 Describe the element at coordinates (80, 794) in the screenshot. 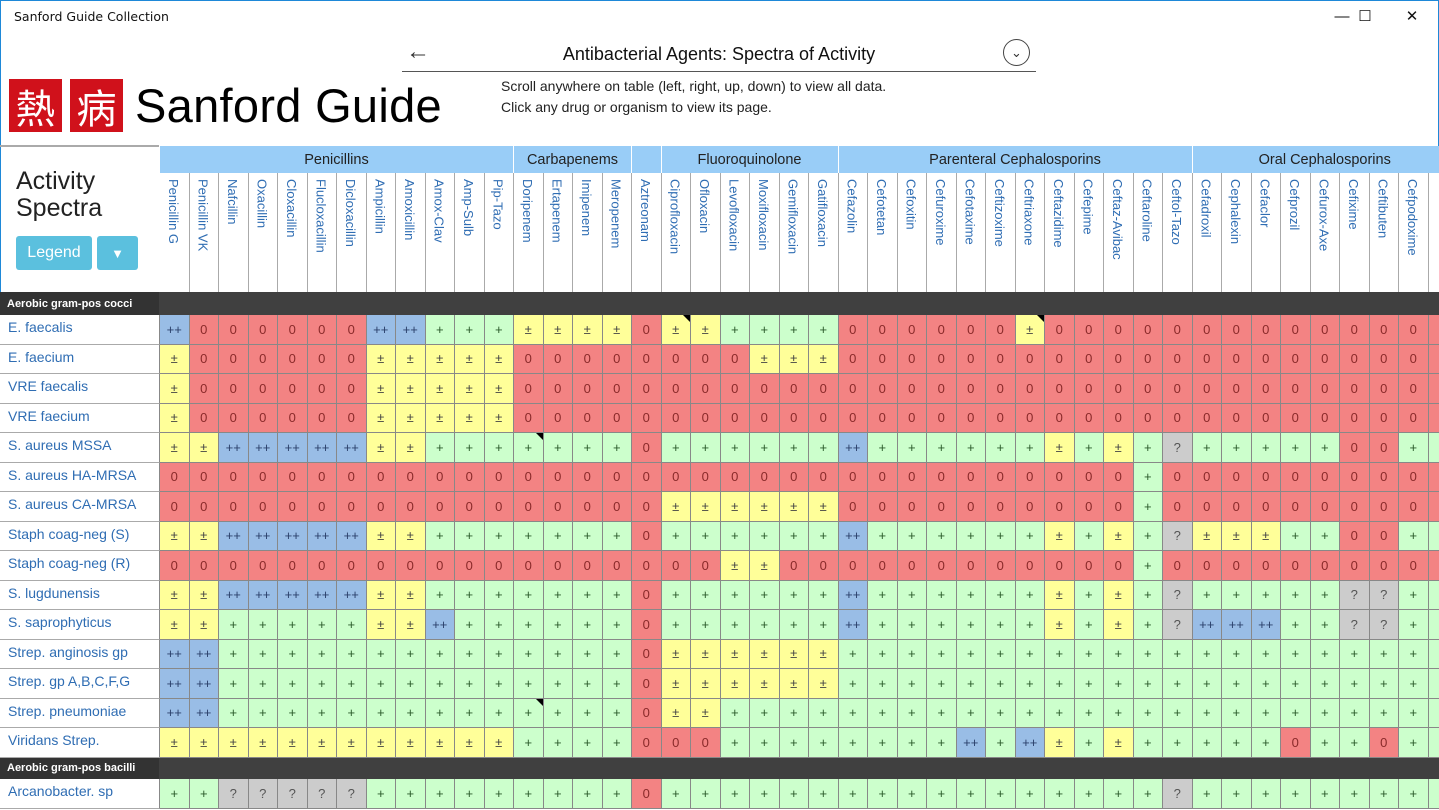

I see `organism-link: Arcanobacter. sp` at that location.